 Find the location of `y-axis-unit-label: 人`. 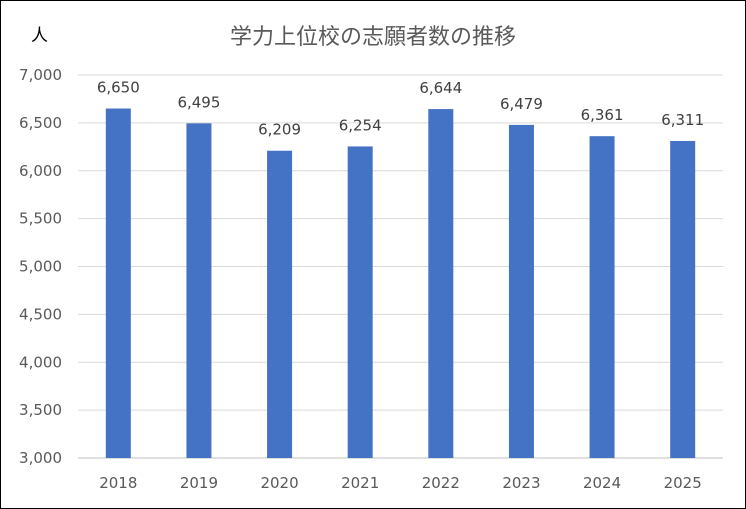

y-axis-unit-label: 人 is located at coordinates (39, 36).